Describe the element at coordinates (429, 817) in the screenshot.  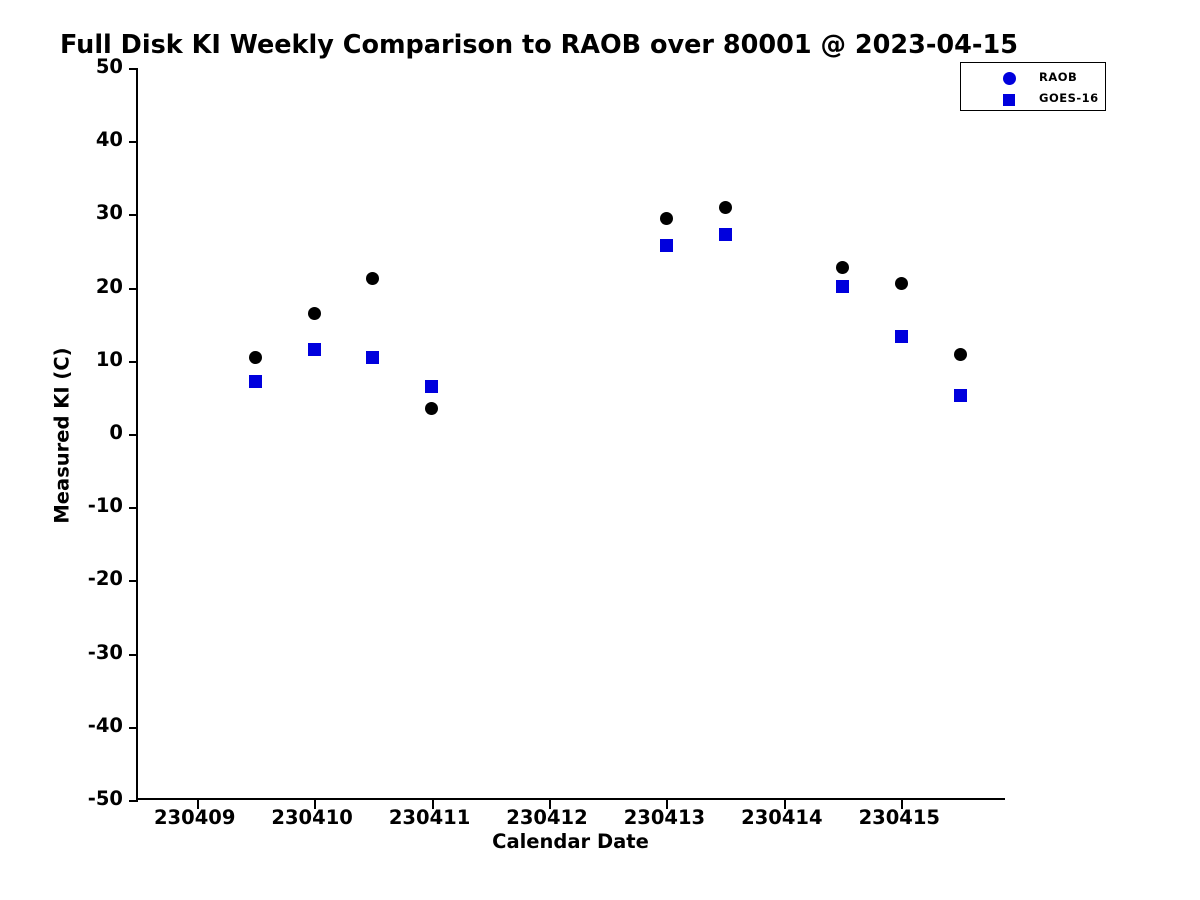
I see `x-tick-label: 230411` at that location.